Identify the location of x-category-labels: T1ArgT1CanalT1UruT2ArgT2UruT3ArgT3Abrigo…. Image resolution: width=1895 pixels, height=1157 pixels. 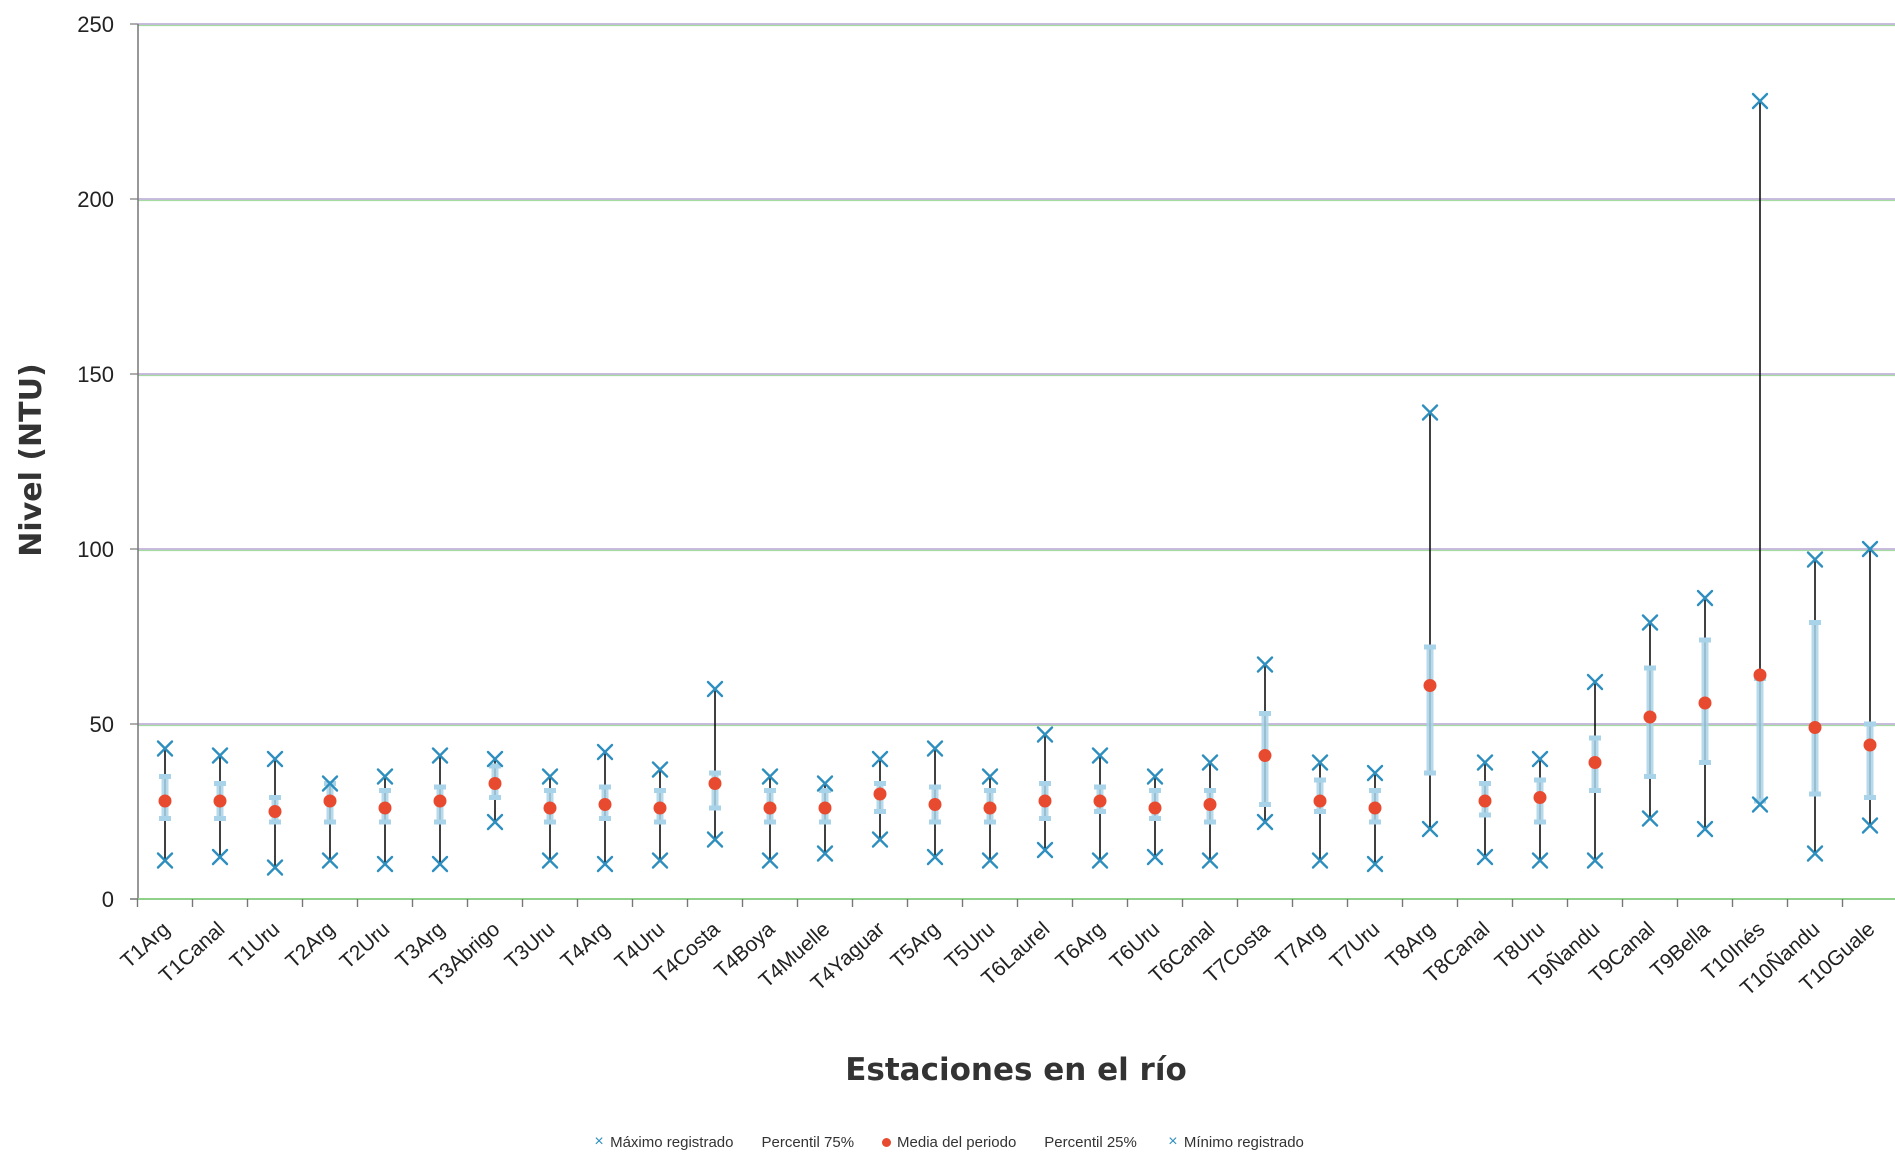
(997, 958).